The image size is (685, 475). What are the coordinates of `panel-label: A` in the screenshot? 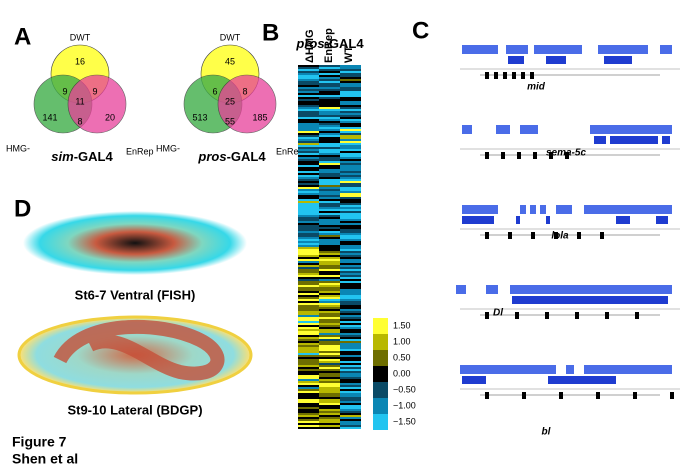 It's located at (22, 36).